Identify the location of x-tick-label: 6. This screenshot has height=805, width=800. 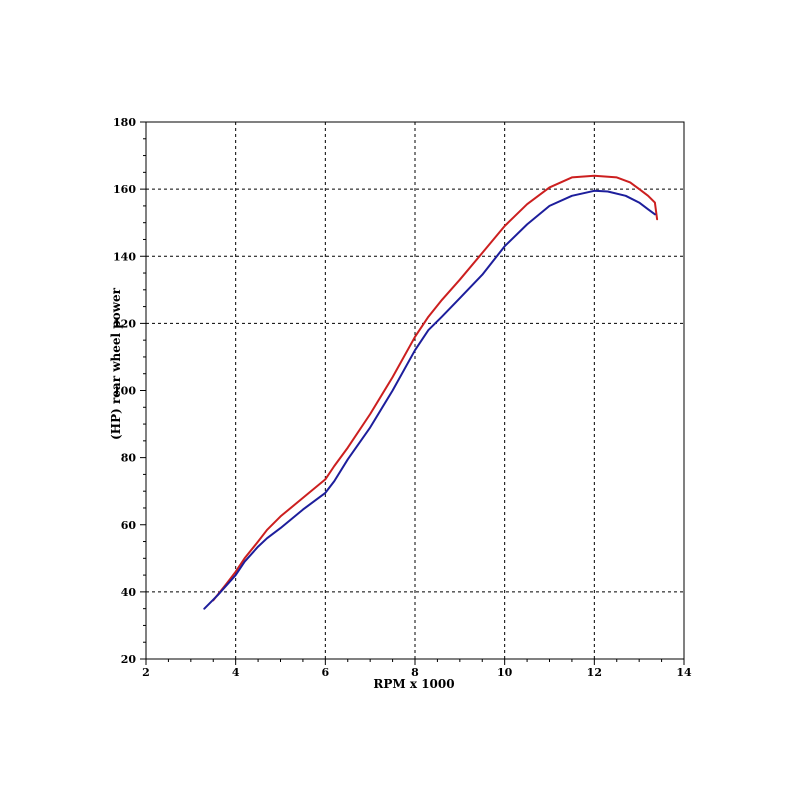
(326, 672).